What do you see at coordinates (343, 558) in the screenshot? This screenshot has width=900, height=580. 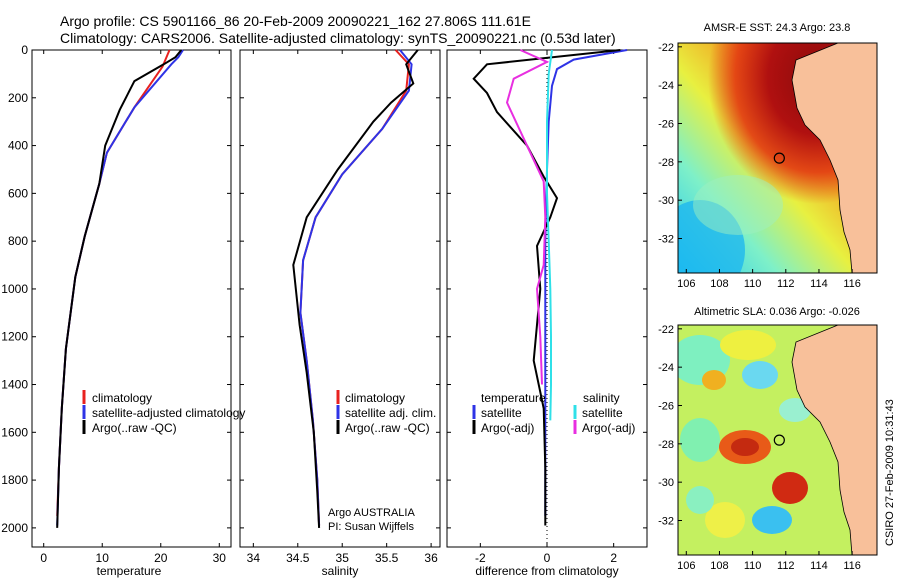 I see `x-tick-label: 35` at bounding box center [343, 558].